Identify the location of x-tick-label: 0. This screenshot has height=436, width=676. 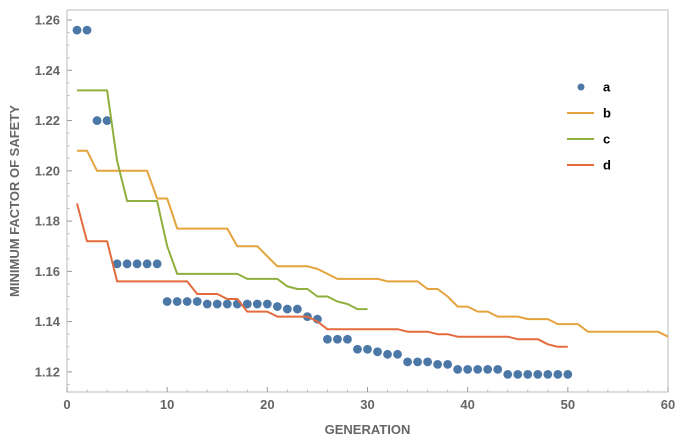
(66, 404).